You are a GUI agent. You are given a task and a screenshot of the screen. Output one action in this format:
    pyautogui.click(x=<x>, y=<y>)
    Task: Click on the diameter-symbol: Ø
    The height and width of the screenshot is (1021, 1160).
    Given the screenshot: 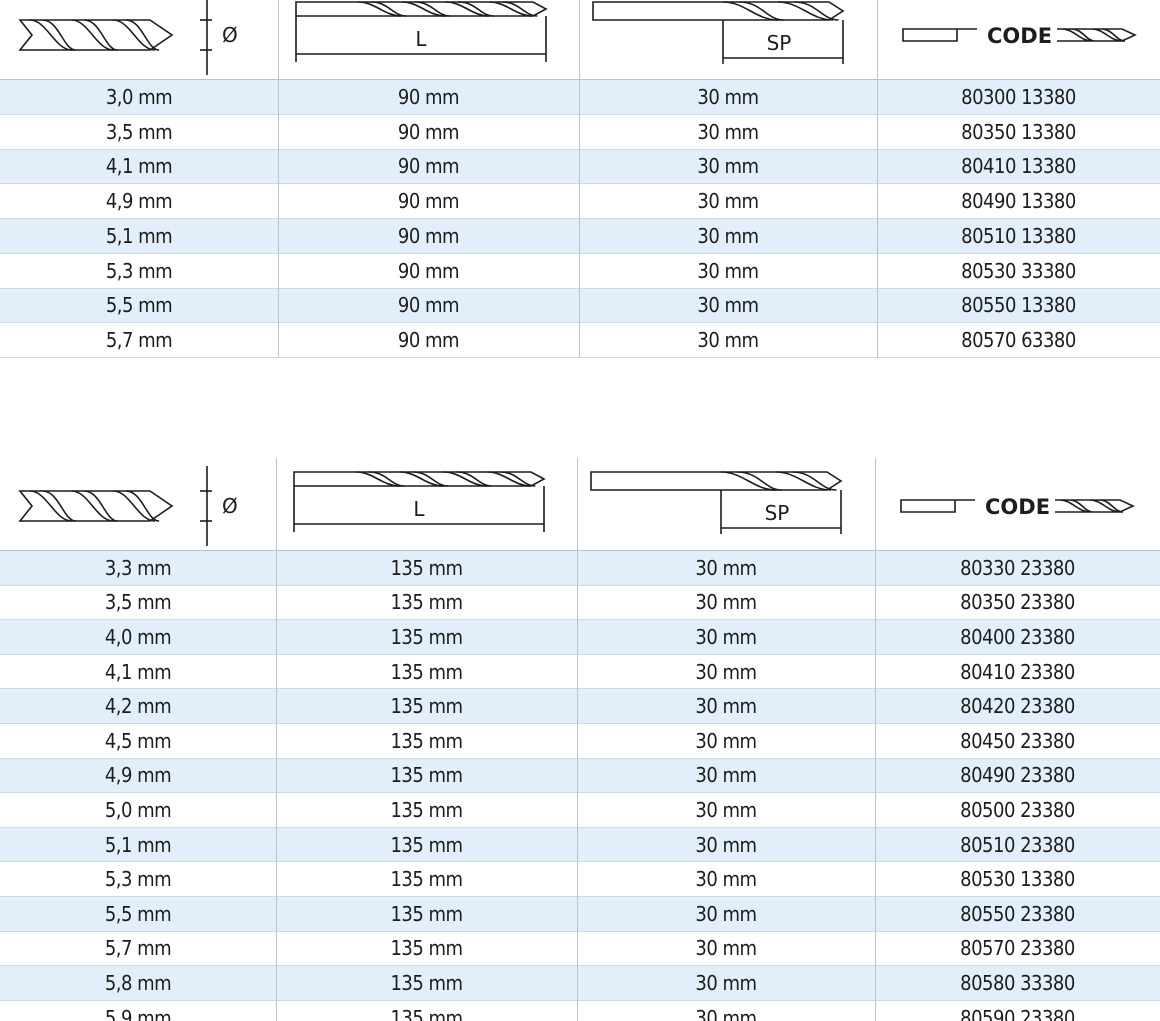 What is the action you would take?
    pyautogui.click(x=230, y=506)
    